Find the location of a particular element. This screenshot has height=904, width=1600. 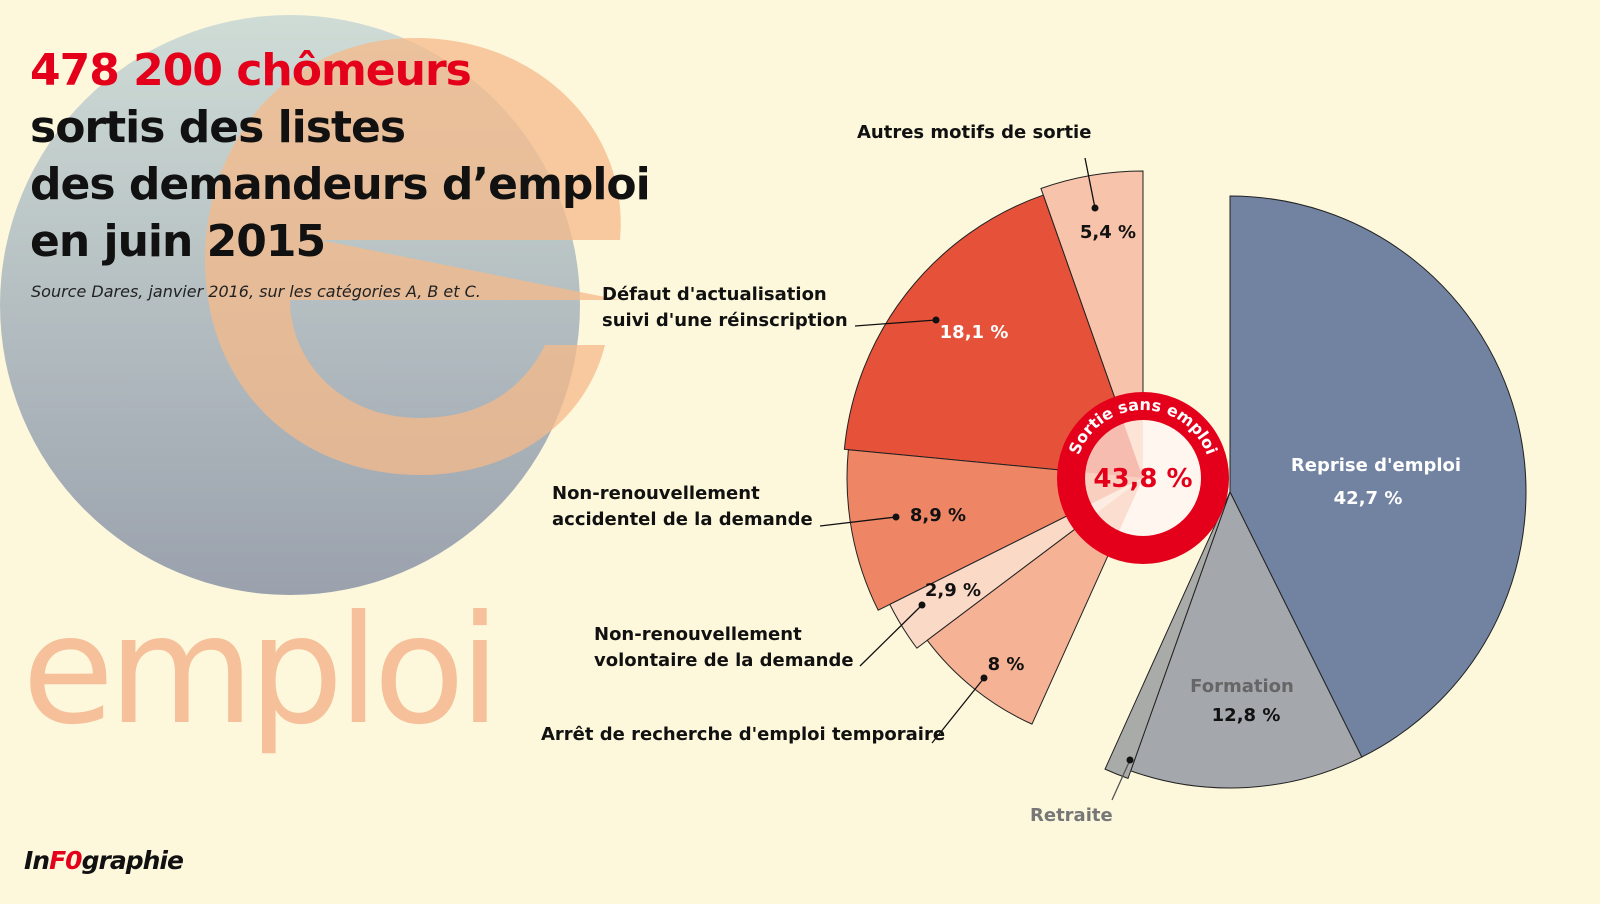

label-autres-motifs: Autres motifs de sortie is located at coordinates (974, 132).